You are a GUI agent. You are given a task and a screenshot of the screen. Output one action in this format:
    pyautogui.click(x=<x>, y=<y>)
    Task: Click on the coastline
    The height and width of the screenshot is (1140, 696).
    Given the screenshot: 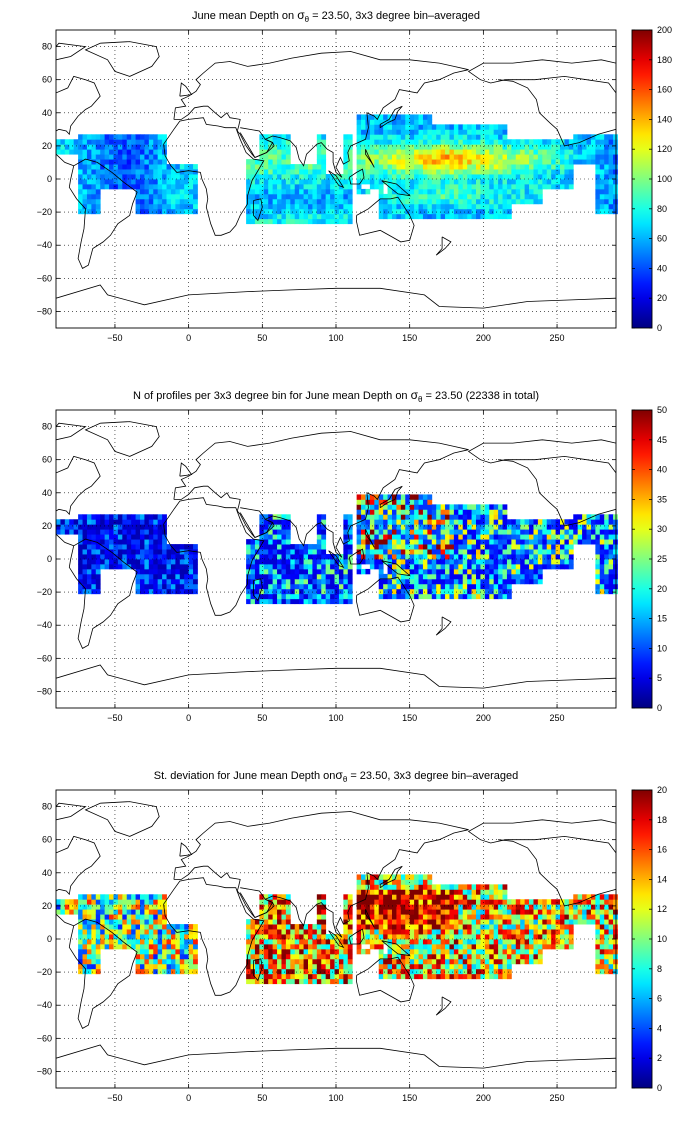 What is the action you would take?
    pyautogui.click(x=321, y=114)
    